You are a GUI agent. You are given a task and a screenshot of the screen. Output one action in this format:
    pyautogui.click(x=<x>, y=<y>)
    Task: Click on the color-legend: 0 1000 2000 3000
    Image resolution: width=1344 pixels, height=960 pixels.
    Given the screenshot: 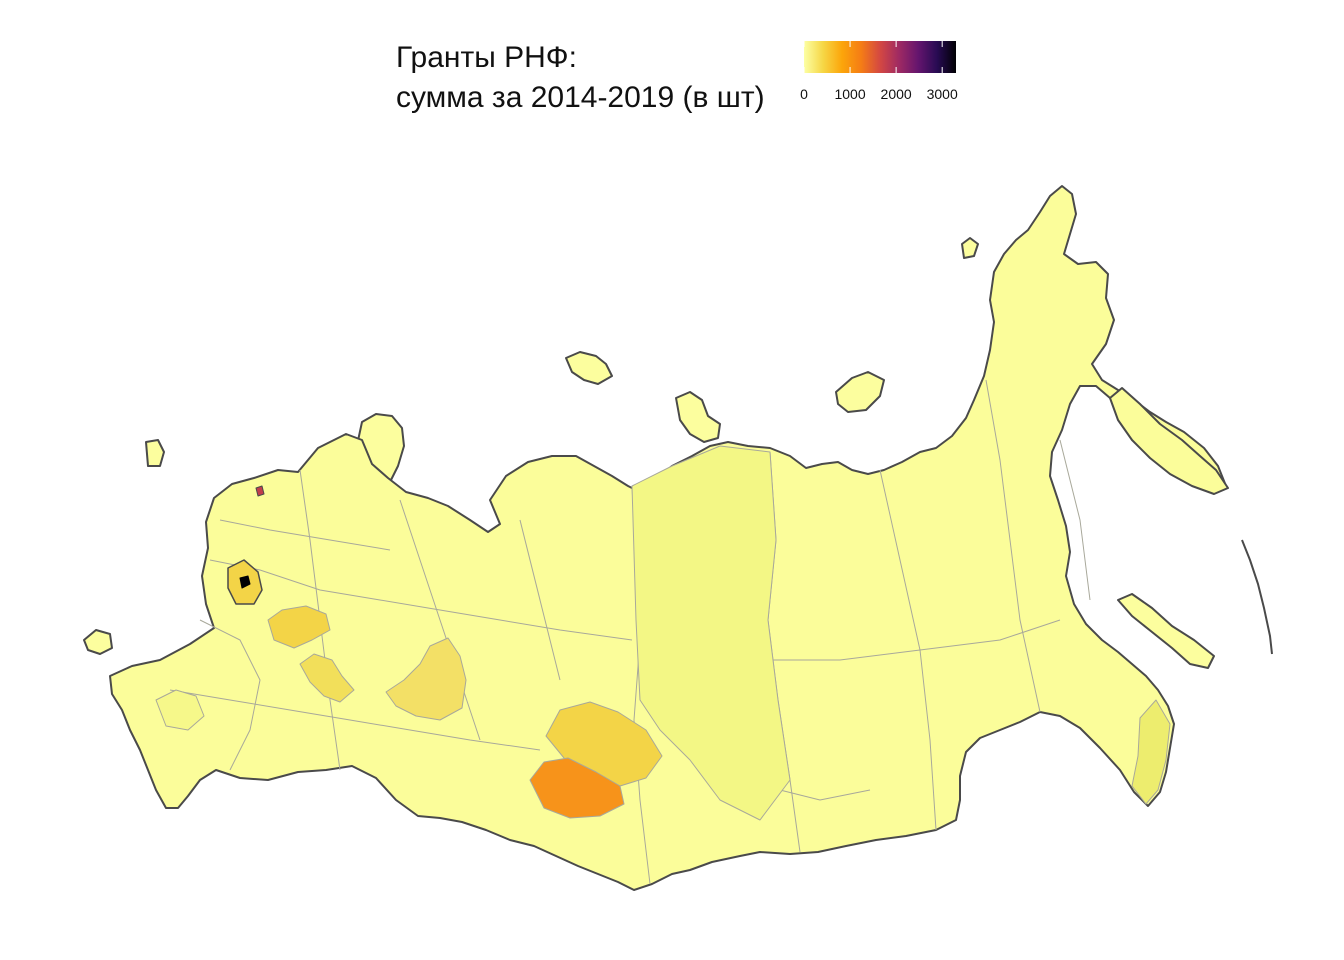 What is the action you would take?
    pyautogui.click(x=885, y=73)
    